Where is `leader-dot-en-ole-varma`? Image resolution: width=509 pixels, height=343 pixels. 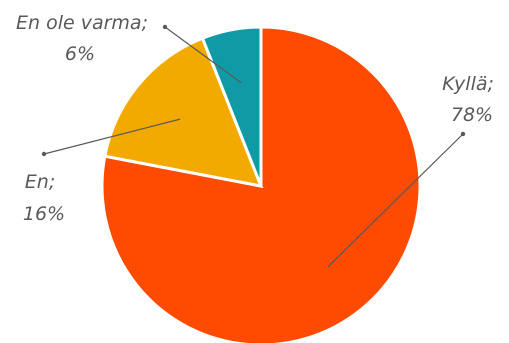
leader-dot-en-ole-varma is located at coordinates (165, 27).